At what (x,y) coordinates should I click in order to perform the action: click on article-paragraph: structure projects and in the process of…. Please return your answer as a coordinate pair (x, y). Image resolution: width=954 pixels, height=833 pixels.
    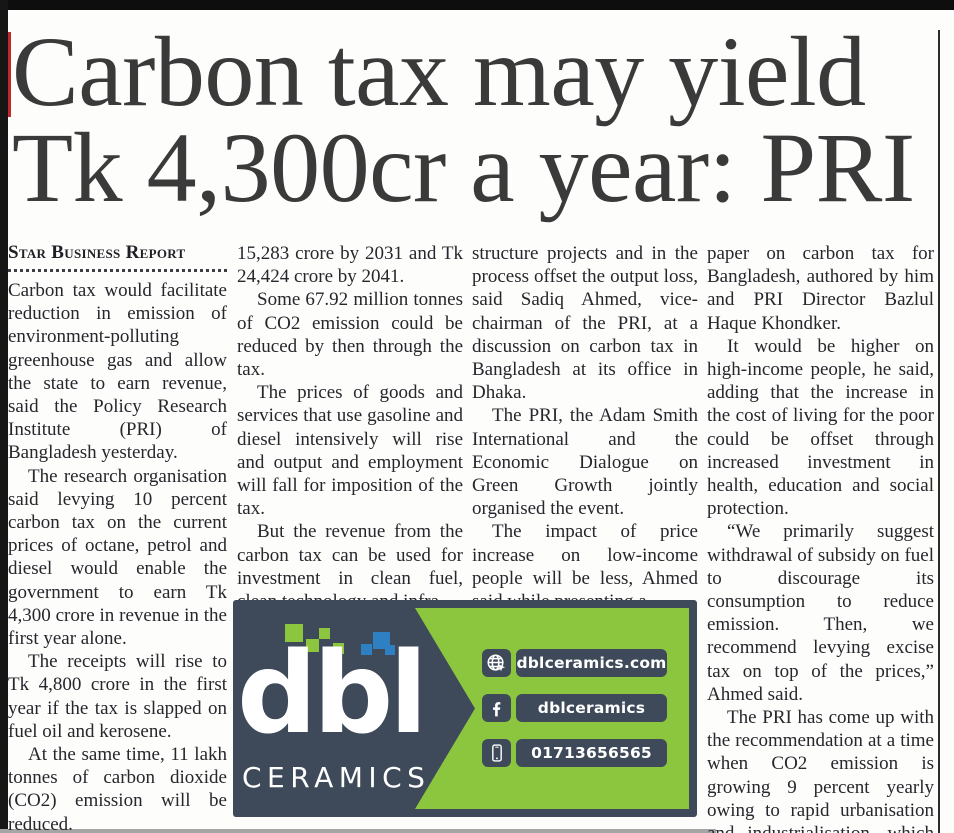
    Looking at the image, I should click on (585, 323).